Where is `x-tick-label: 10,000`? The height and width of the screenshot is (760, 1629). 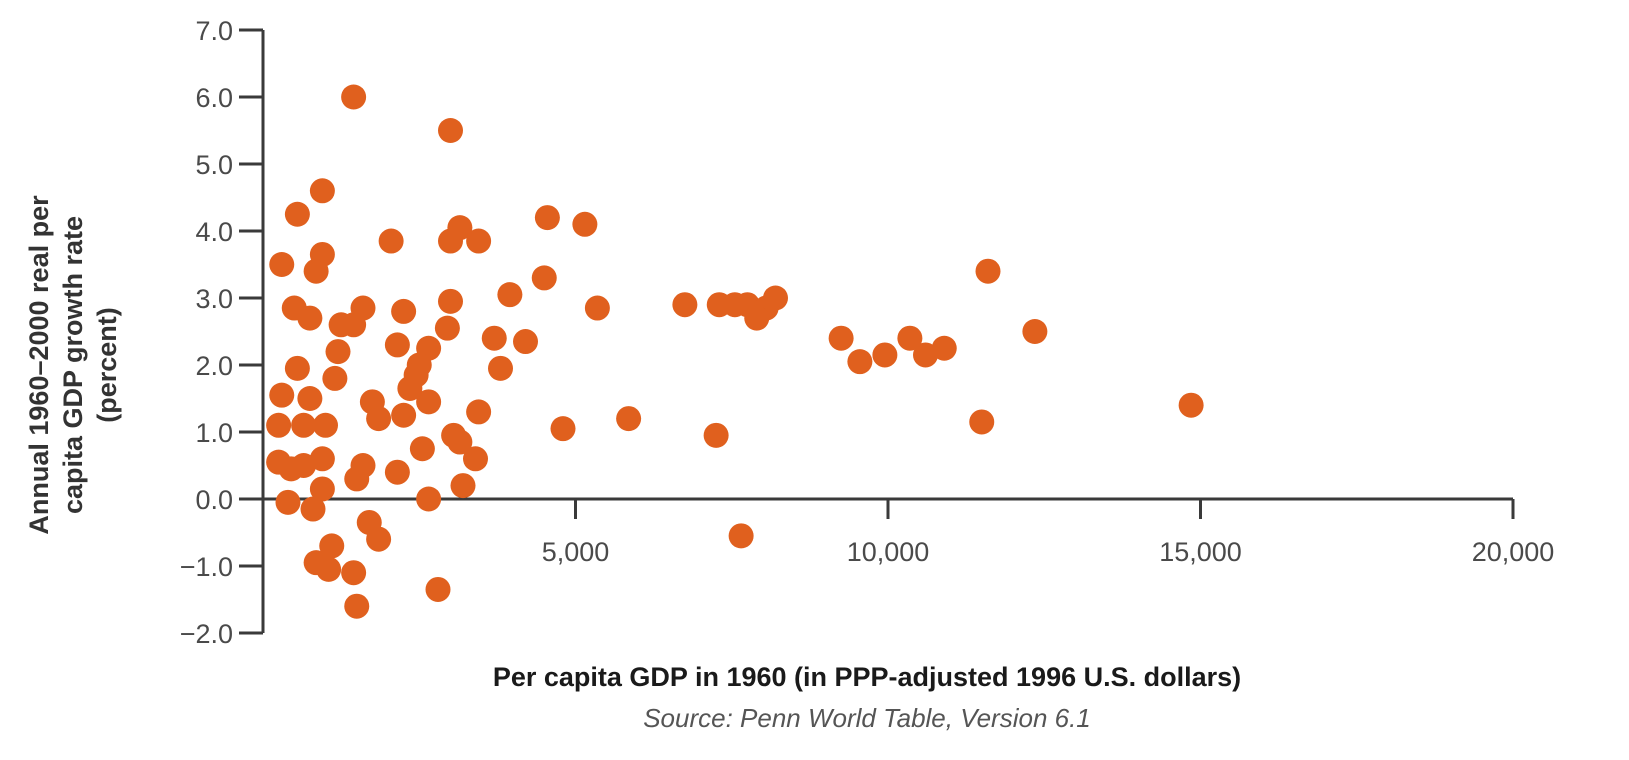
x-tick-label: 10,000 is located at coordinates (888, 552).